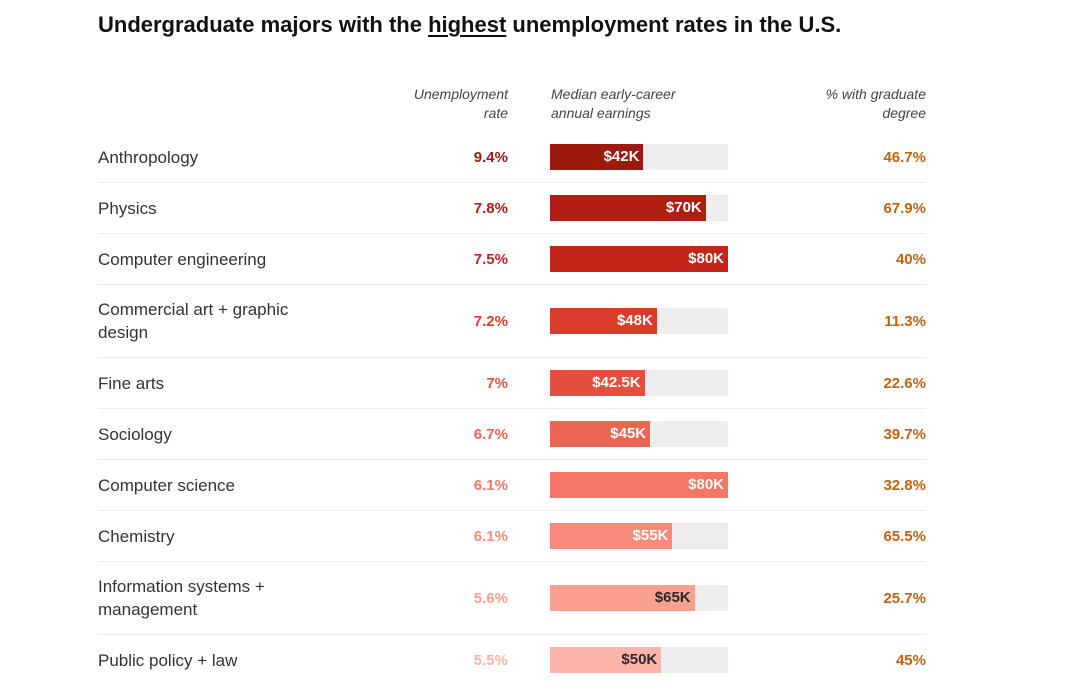 The width and height of the screenshot is (1080, 696). Describe the element at coordinates (600, 434) in the screenshot. I see `earnings-bar: $45K` at that location.